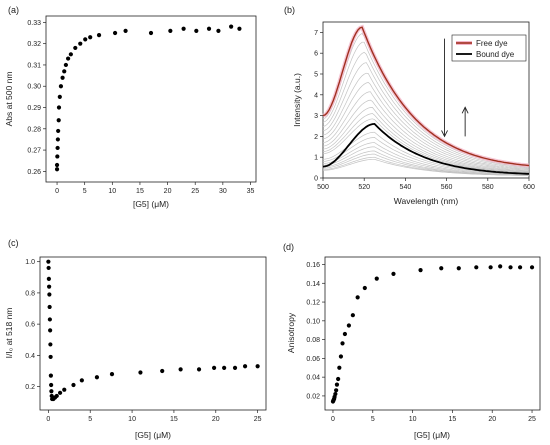 The width and height of the screenshot is (550, 445). What do you see at coordinates (153, 333) in the screenshot?
I see `panel-c-plot-frame` at bounding box center [153, 333].